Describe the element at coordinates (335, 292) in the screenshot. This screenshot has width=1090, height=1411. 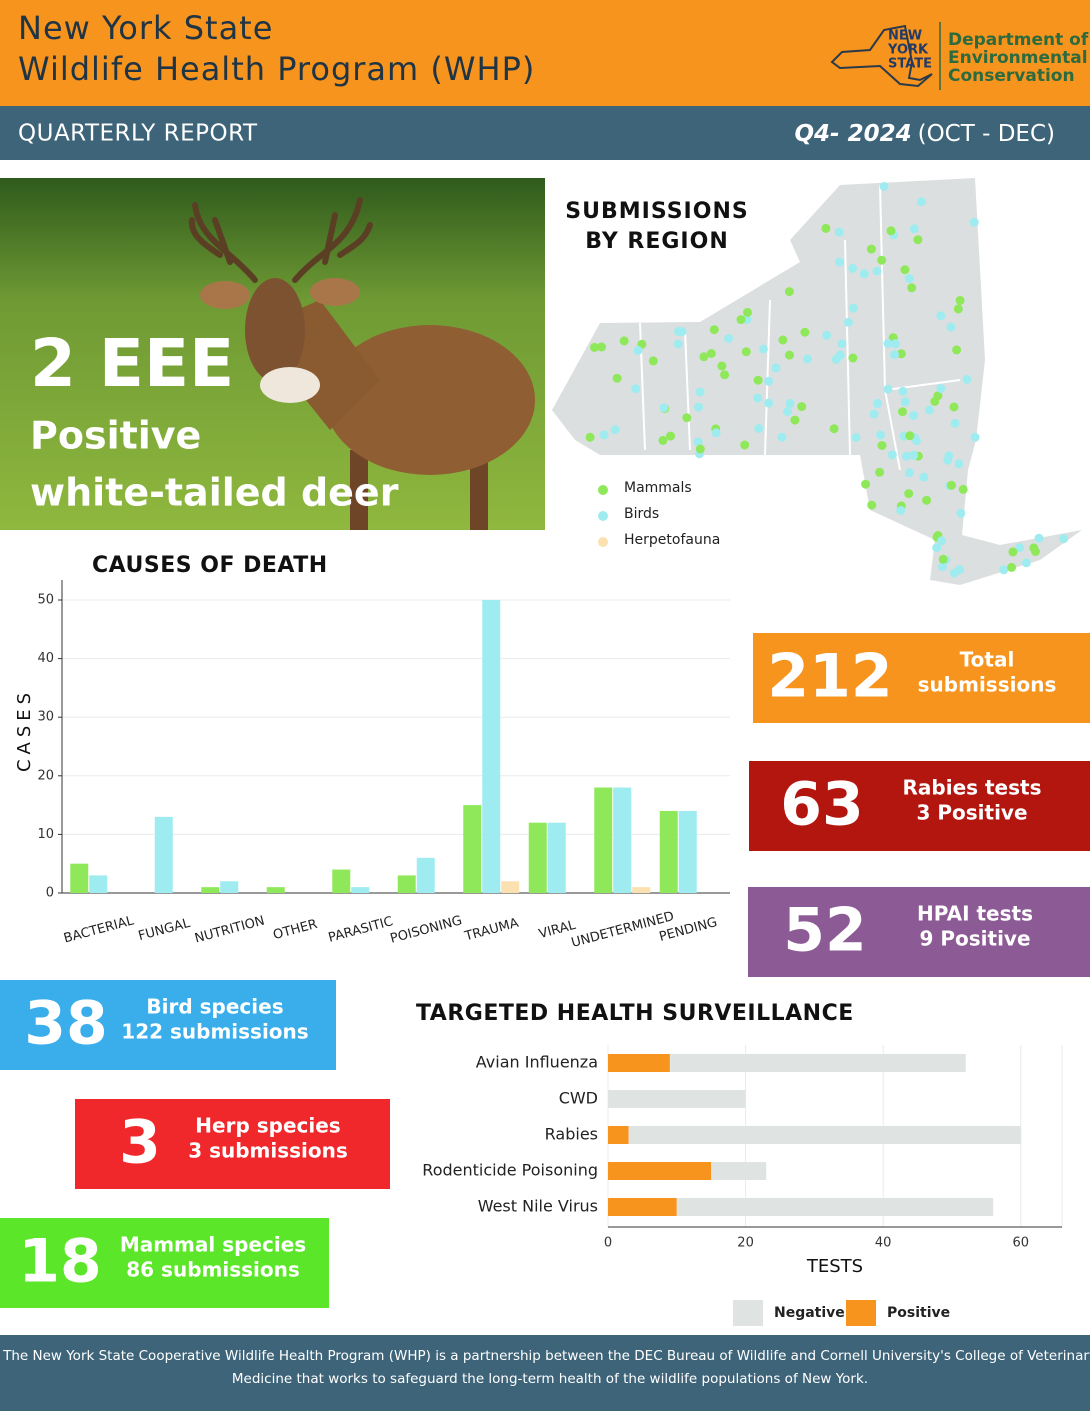
I see `deer-ear` at that location.